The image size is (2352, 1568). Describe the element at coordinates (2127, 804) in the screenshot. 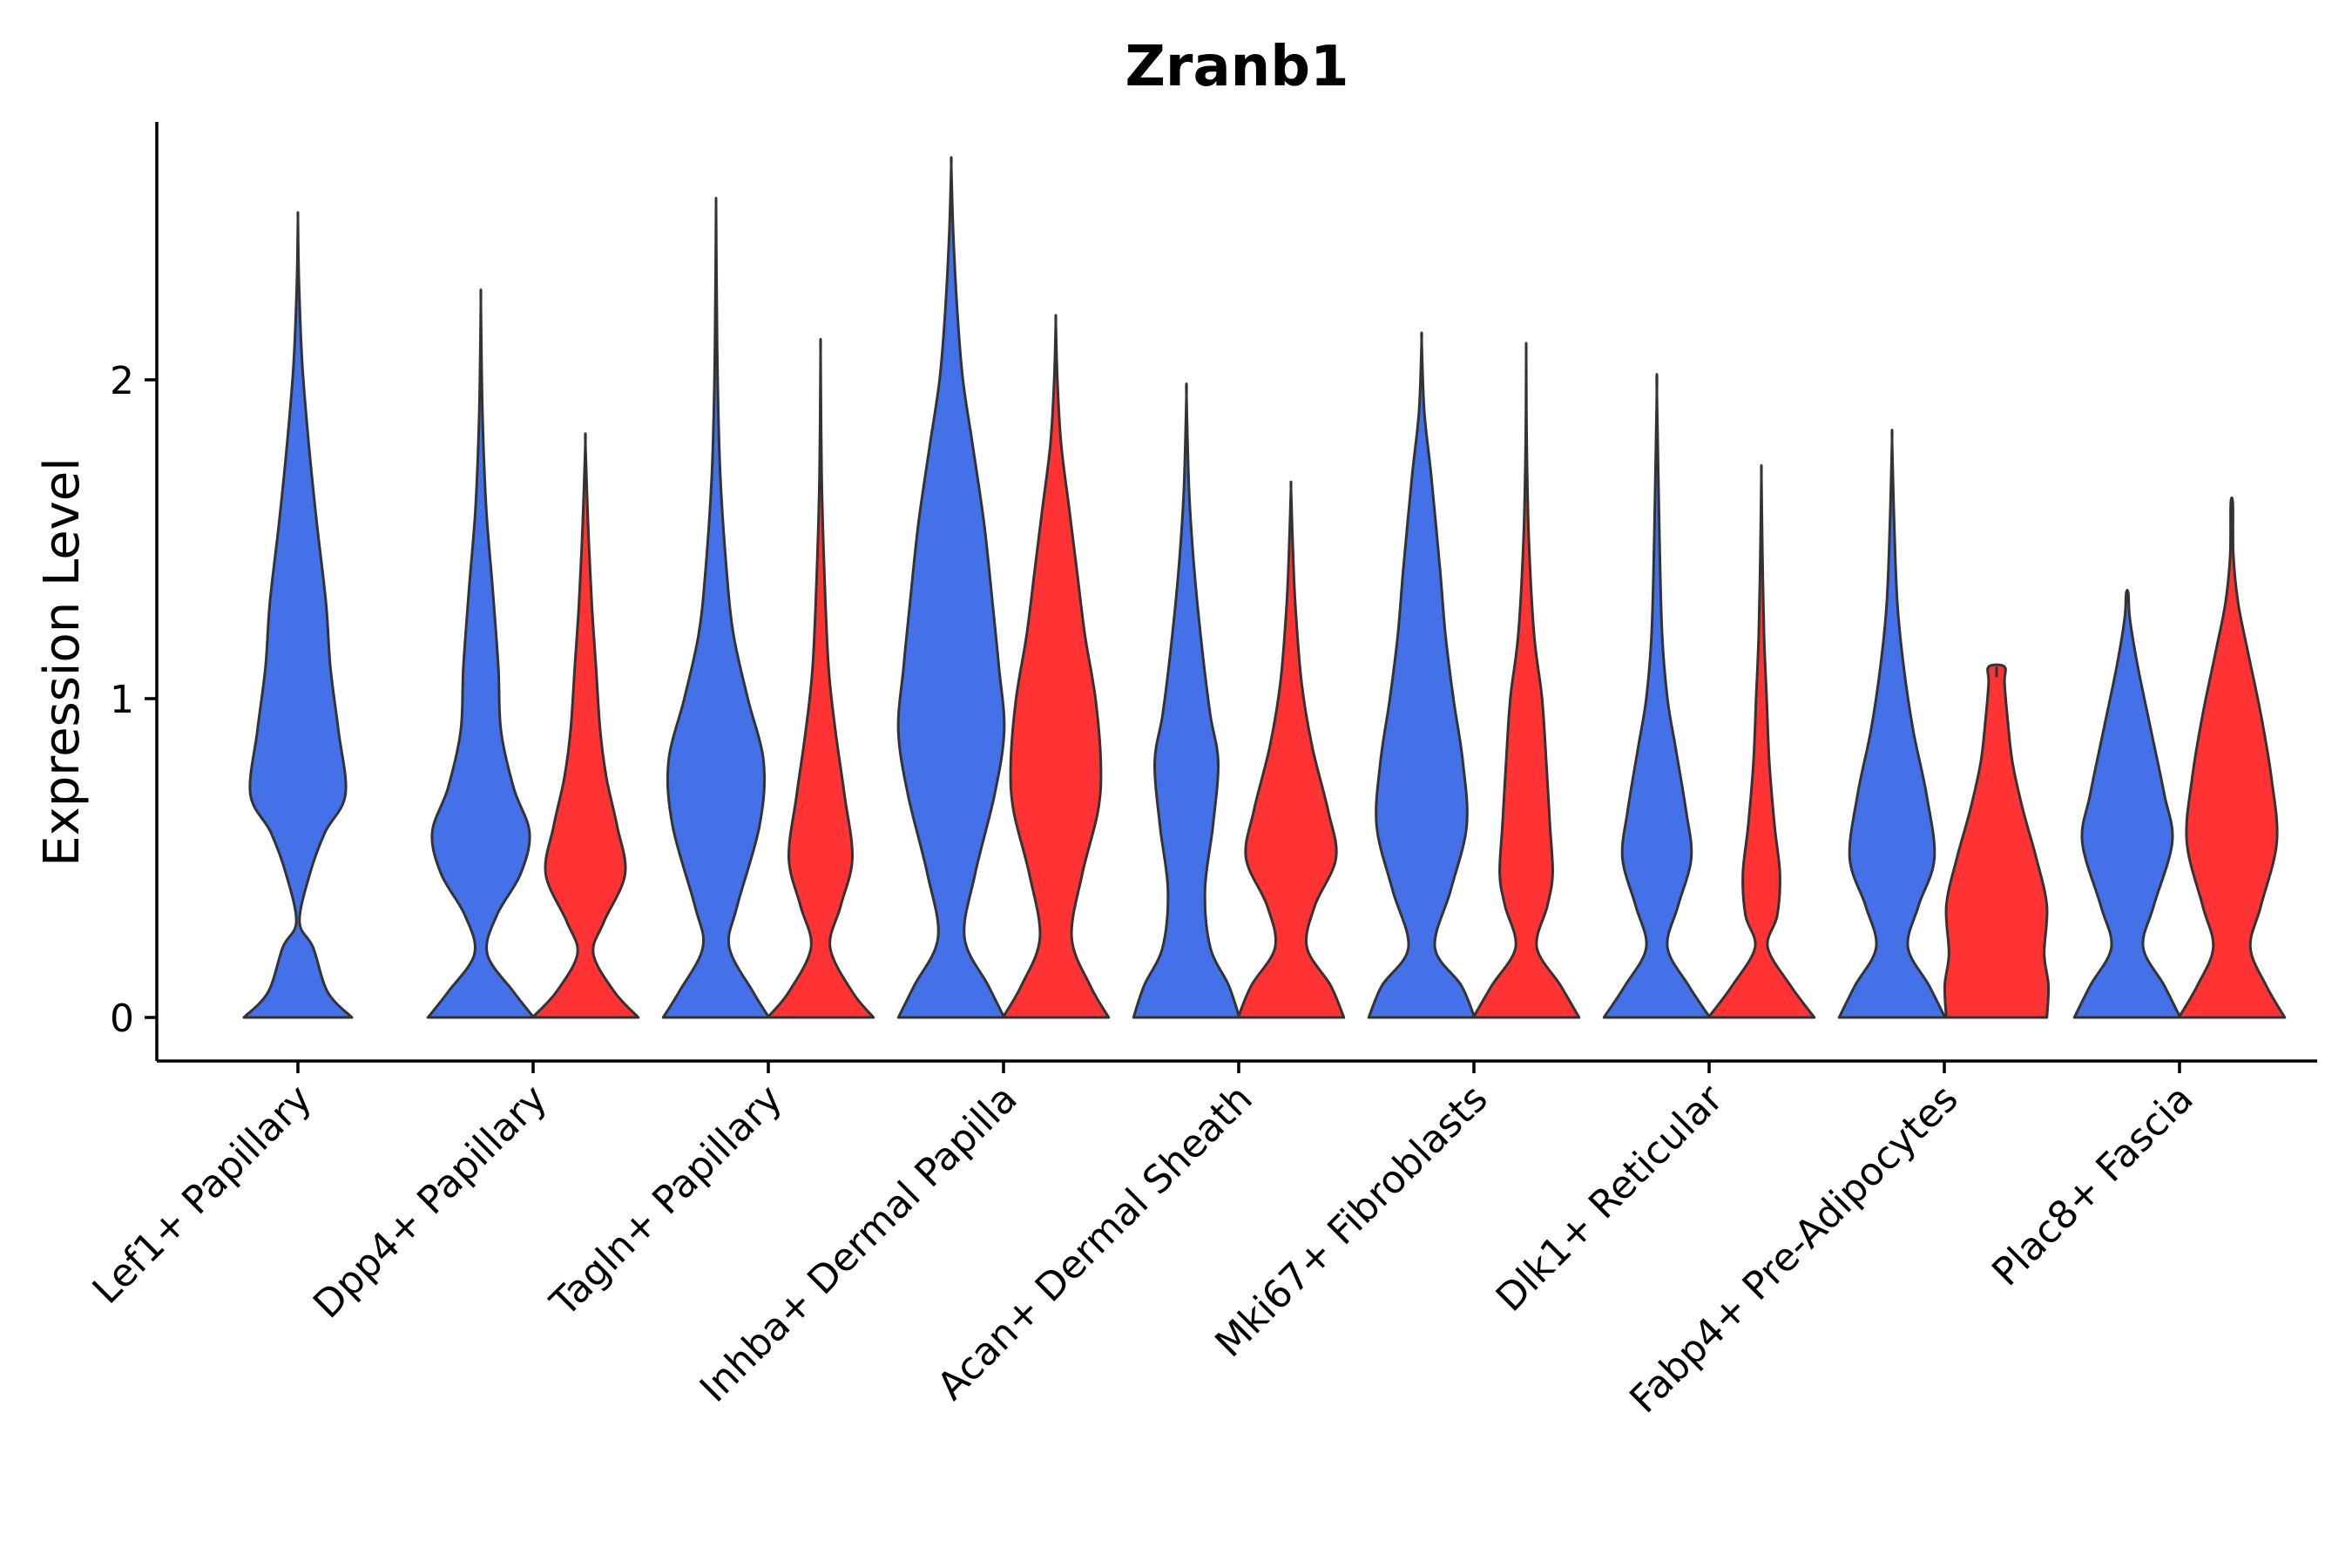

I see `violin-9-a` at that location.